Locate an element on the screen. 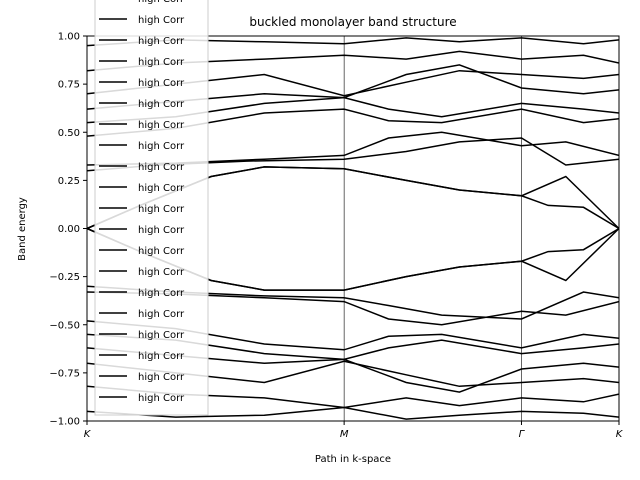 This screenshot has width=640, height=480. x-tick-label-3: K is located at coordinates (620, 434).